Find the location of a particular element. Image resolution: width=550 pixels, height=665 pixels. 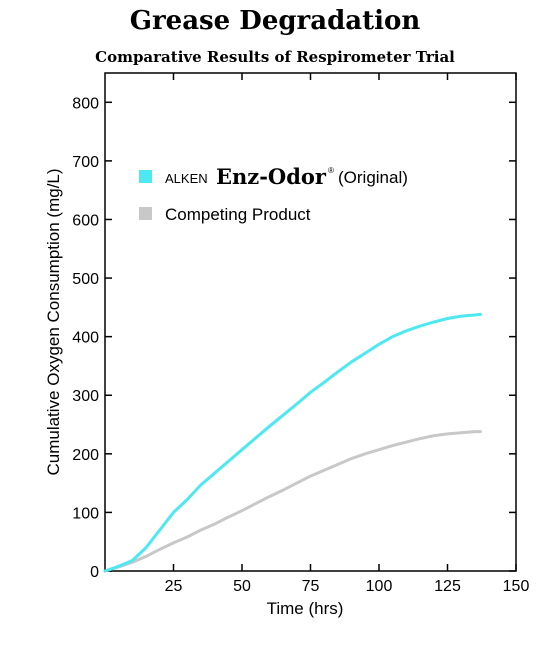

legend-series2-label: Competing Product is located at coordinates (238, 214).